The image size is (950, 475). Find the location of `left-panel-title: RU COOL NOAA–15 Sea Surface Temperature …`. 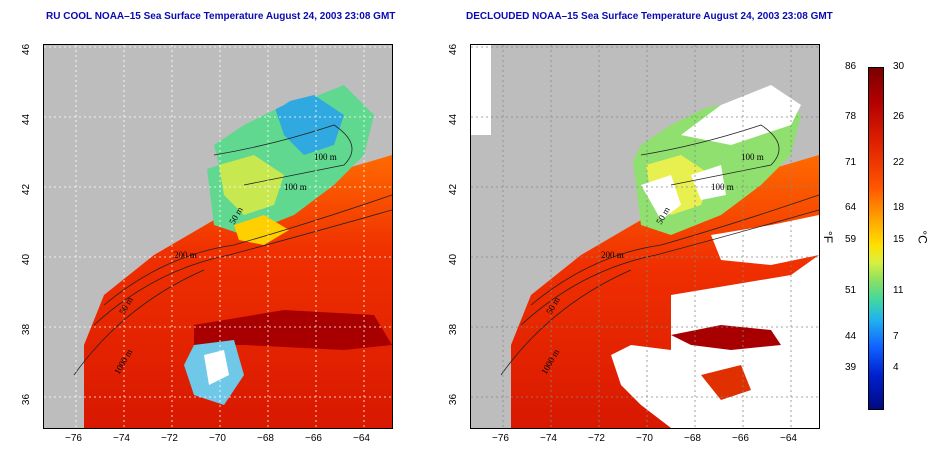

left-panel-title: RU COOL NOAA–15 Sea Surface Temperature … is located at coordinates (221, 16).